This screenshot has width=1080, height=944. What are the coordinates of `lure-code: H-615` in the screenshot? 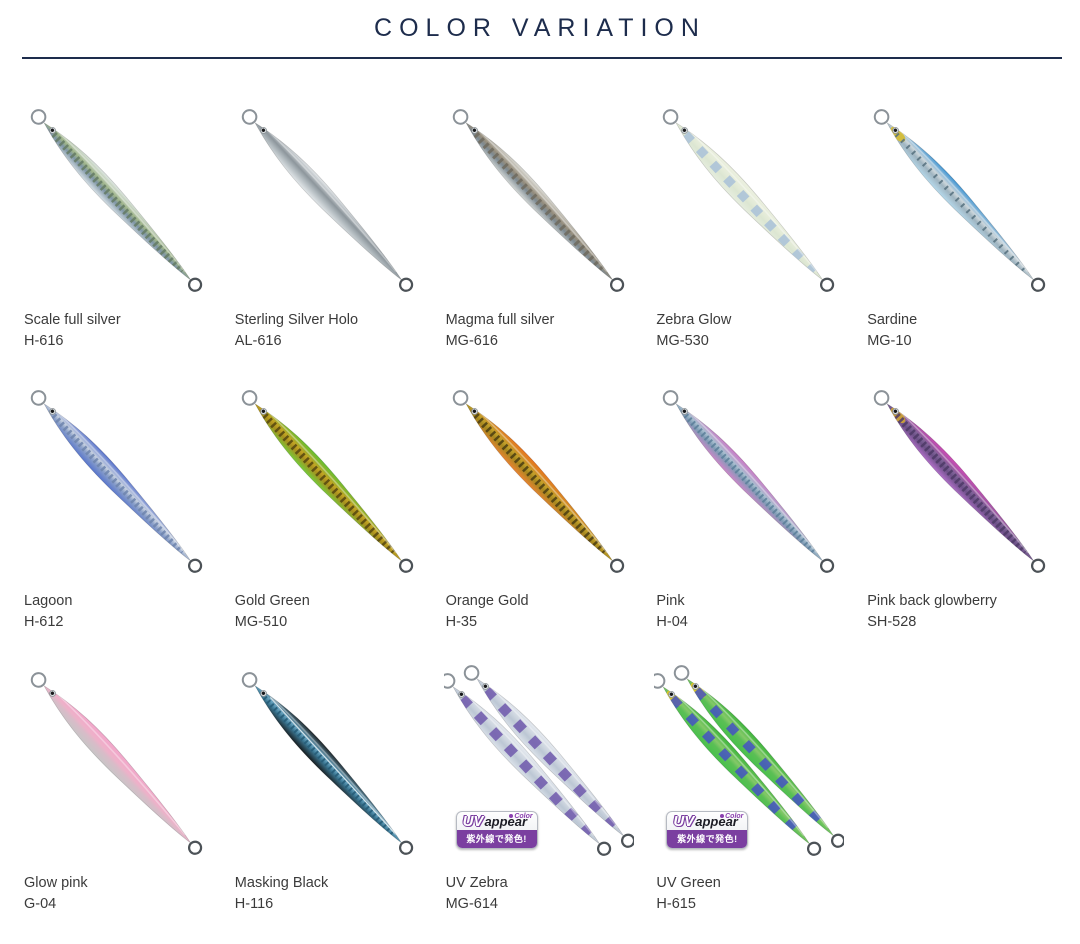 It's located at (676, 903).